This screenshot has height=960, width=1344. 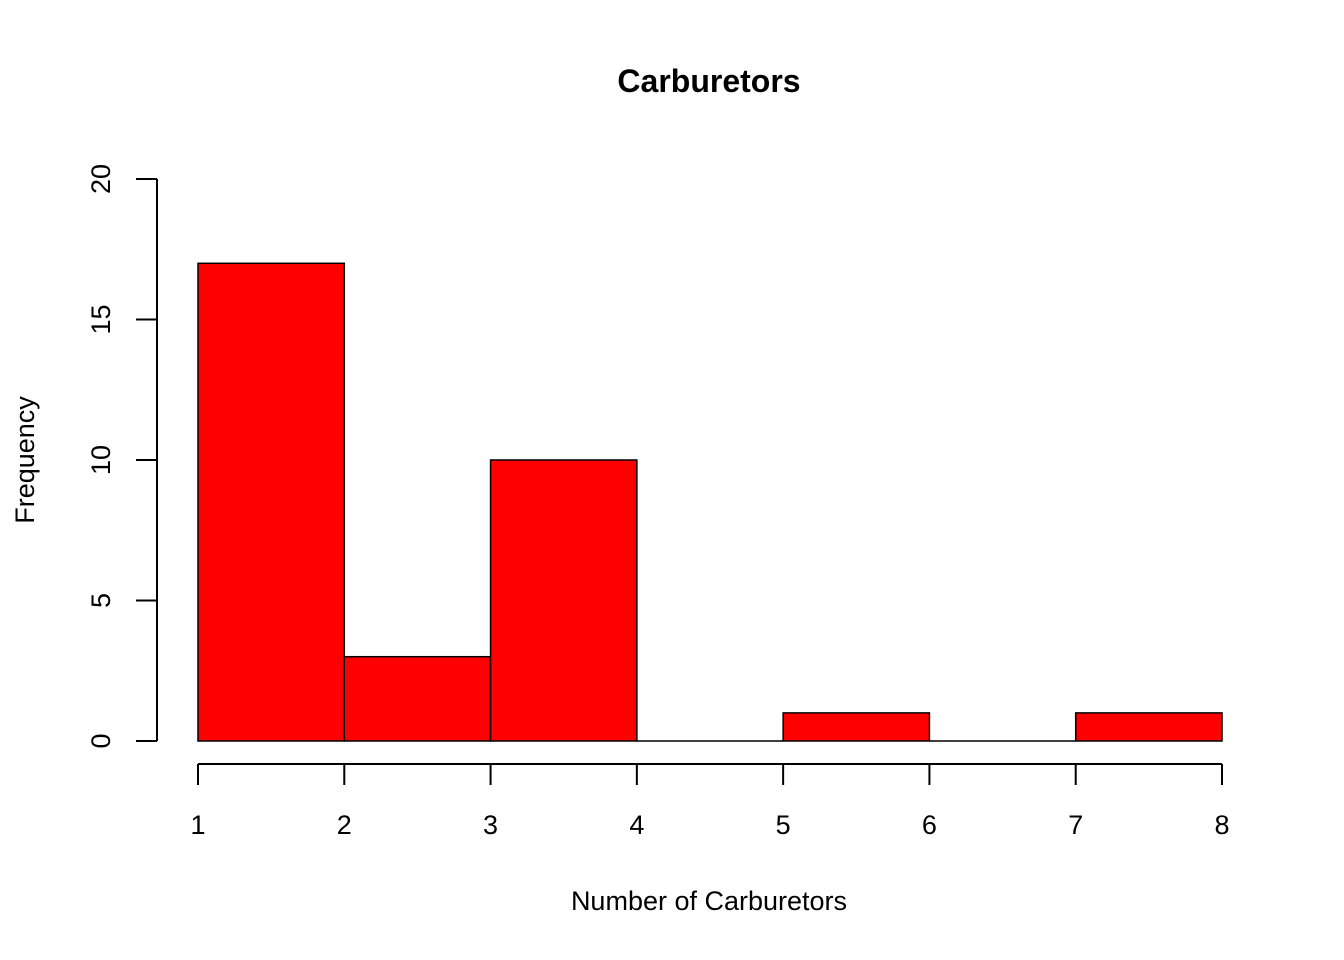 What do you see at coordinates (783, 825) in the screenshot?
I see `x-tick-label: 5` at bounding box center [783, 825].